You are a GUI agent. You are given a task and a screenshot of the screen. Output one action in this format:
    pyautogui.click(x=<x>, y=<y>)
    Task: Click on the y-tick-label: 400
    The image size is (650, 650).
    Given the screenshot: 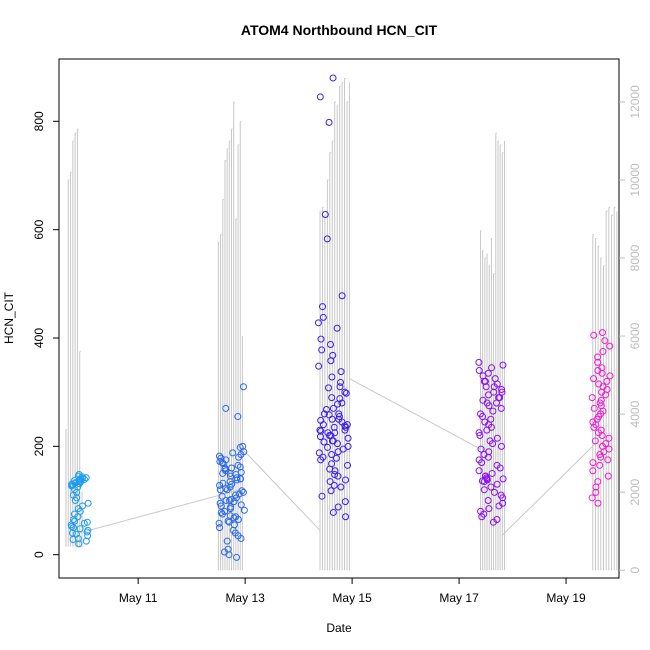 What is the action you would take?
    pyautogui.click(x=39, y=338)
    